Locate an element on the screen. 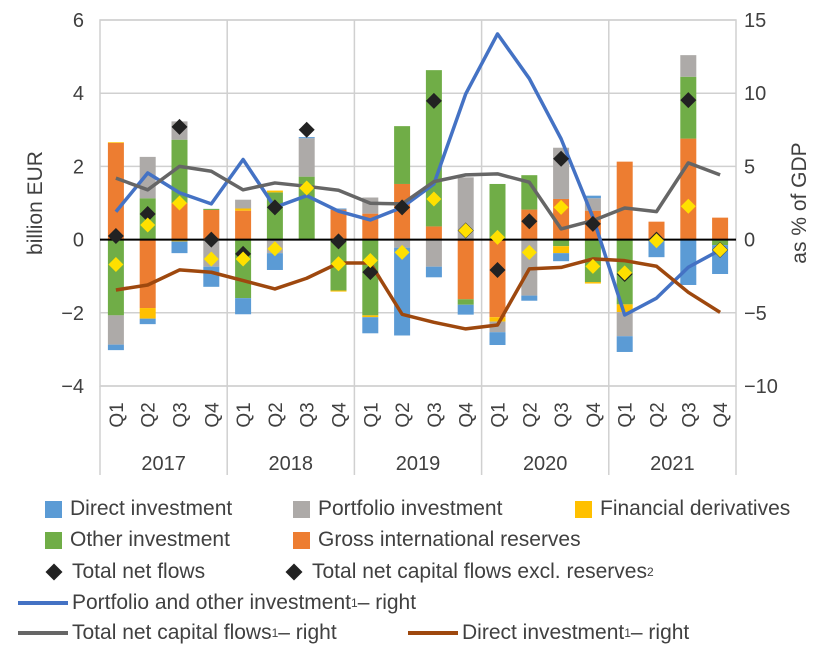 This screenshot has width=840, height=660. line-direct-investment is located at coordinates (418, 294).